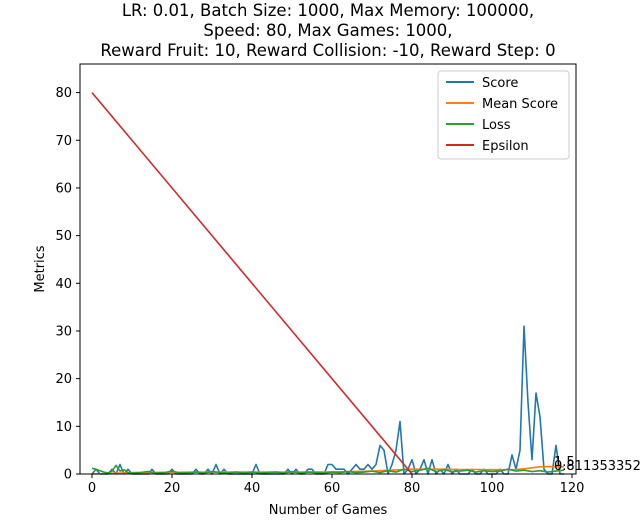  What do you see at coordinates (92, 488) in the screenshot?
I see `x-tick-label: 0` at bounding box center [92, 488].